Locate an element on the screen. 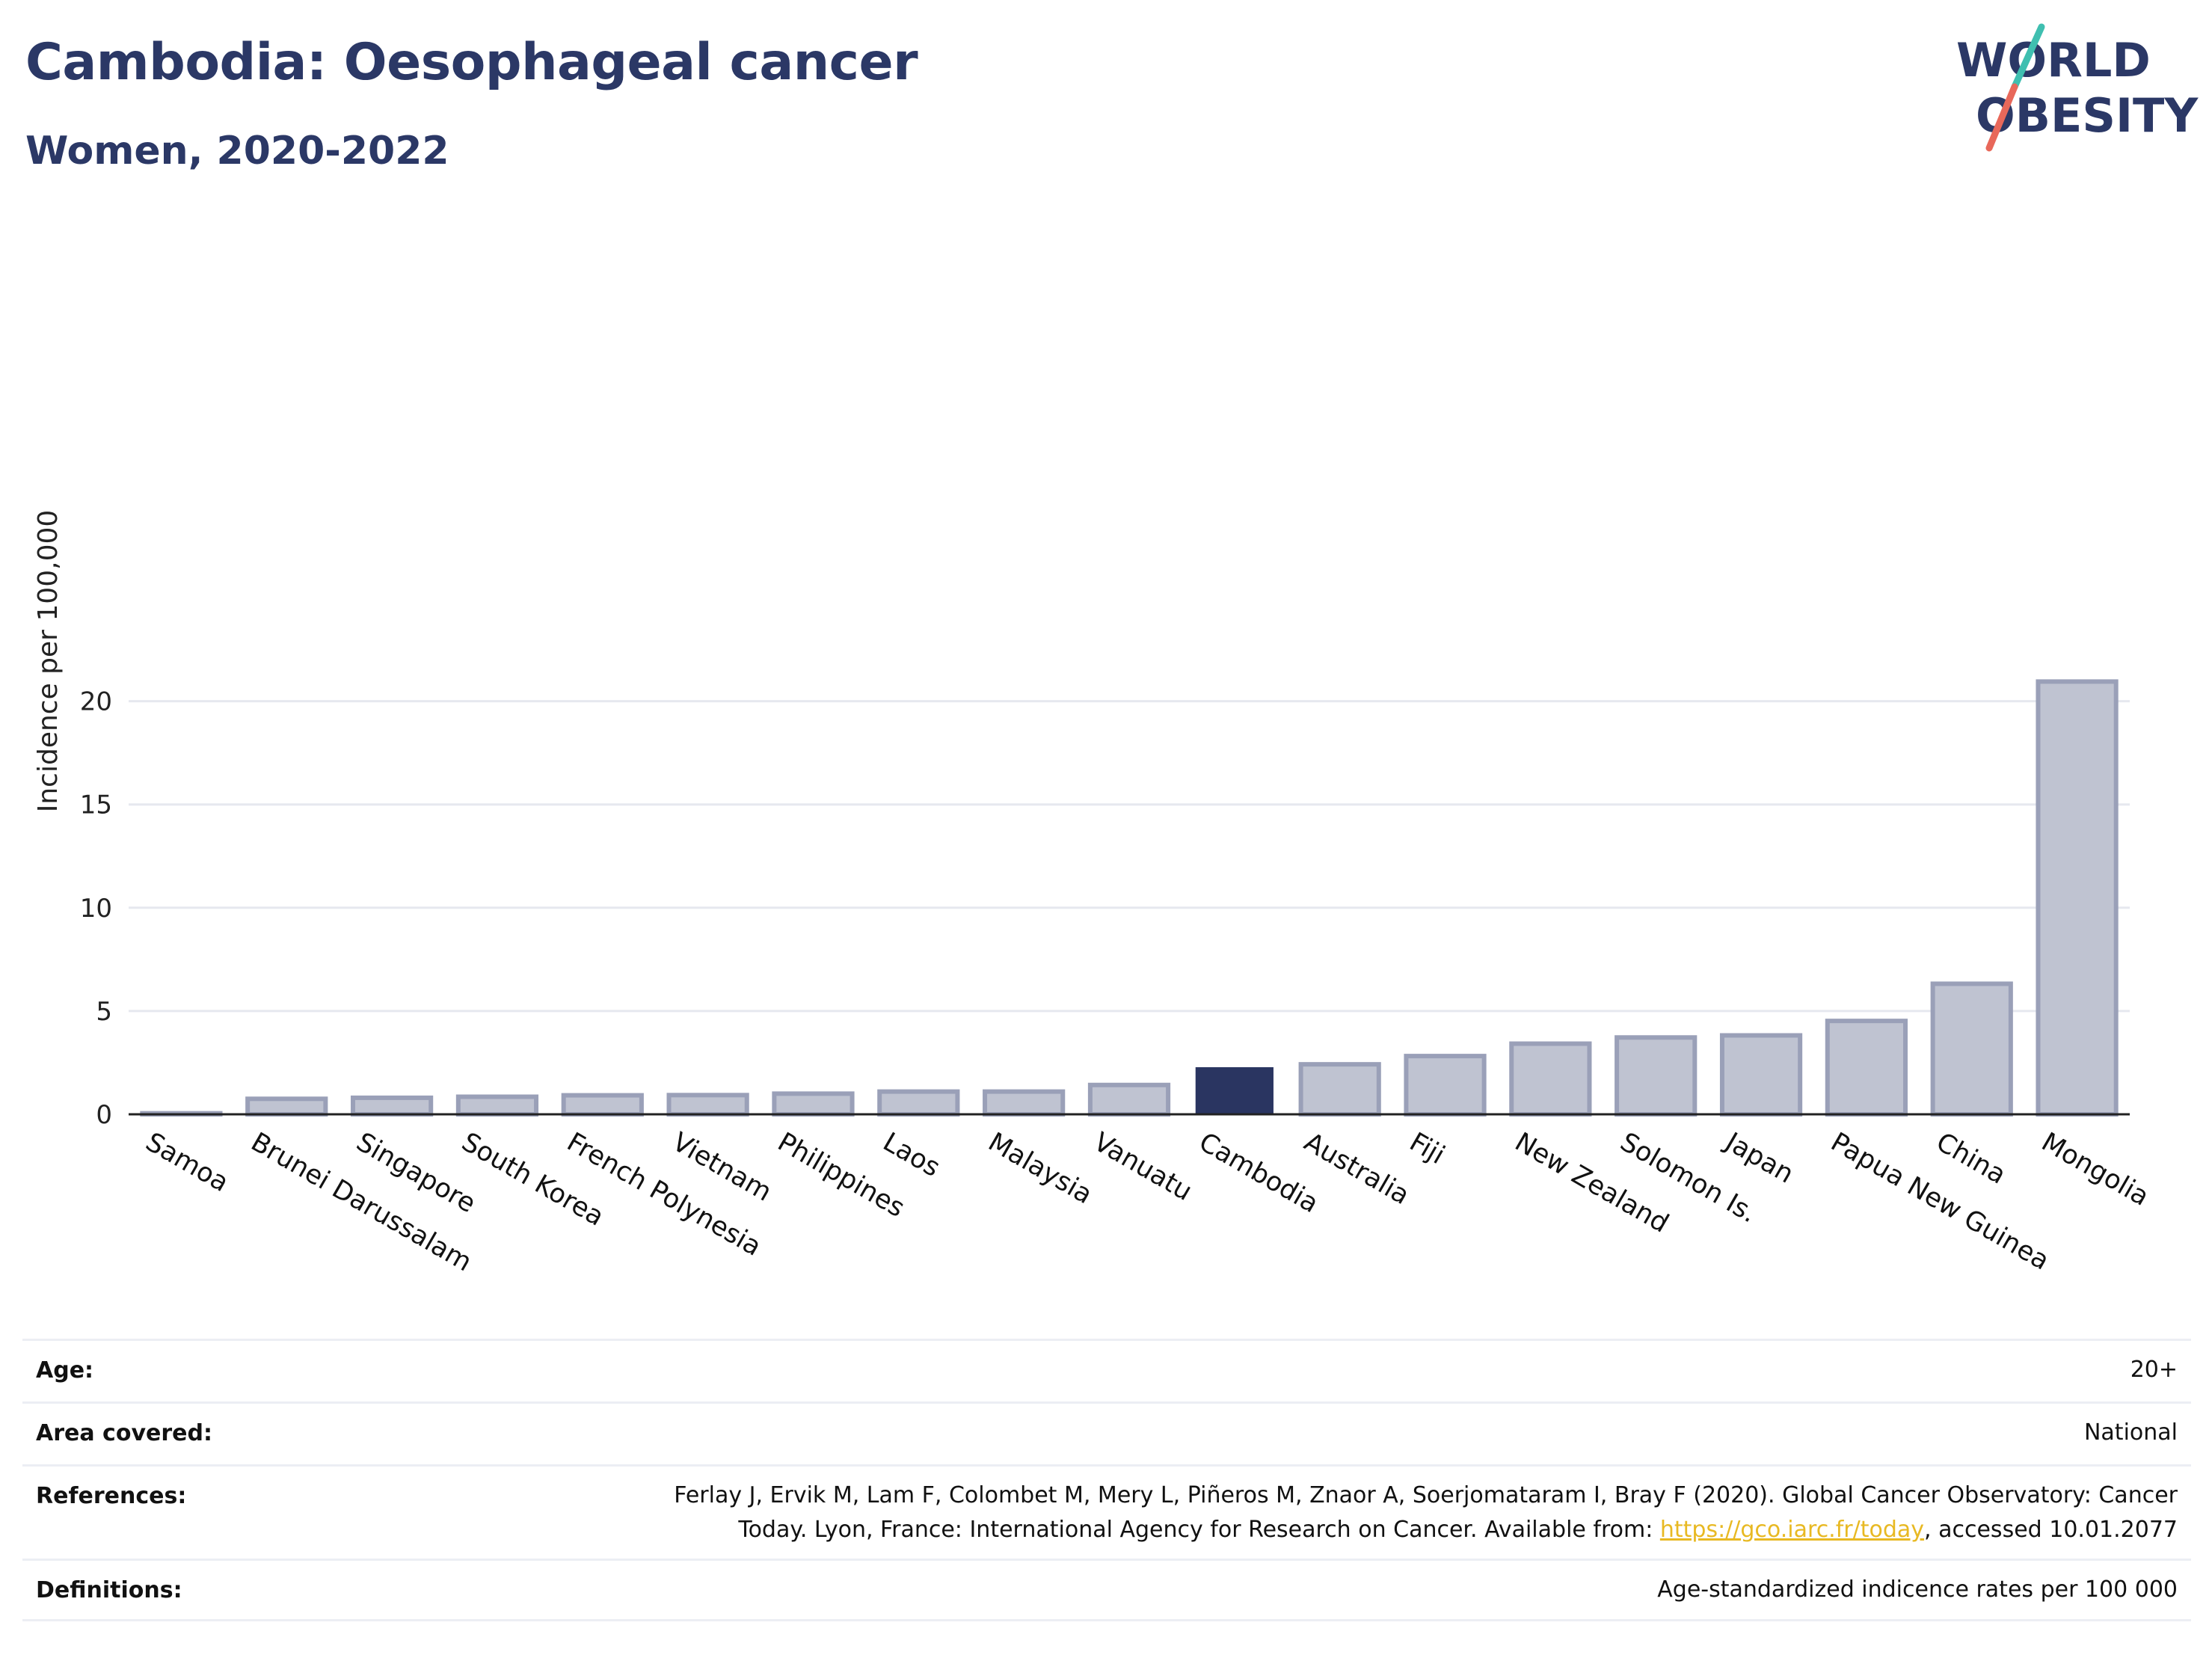 This screenshot has height=1655, width=2212. x-tick-label: French Polynesia is located at coordinates (664, 1194).